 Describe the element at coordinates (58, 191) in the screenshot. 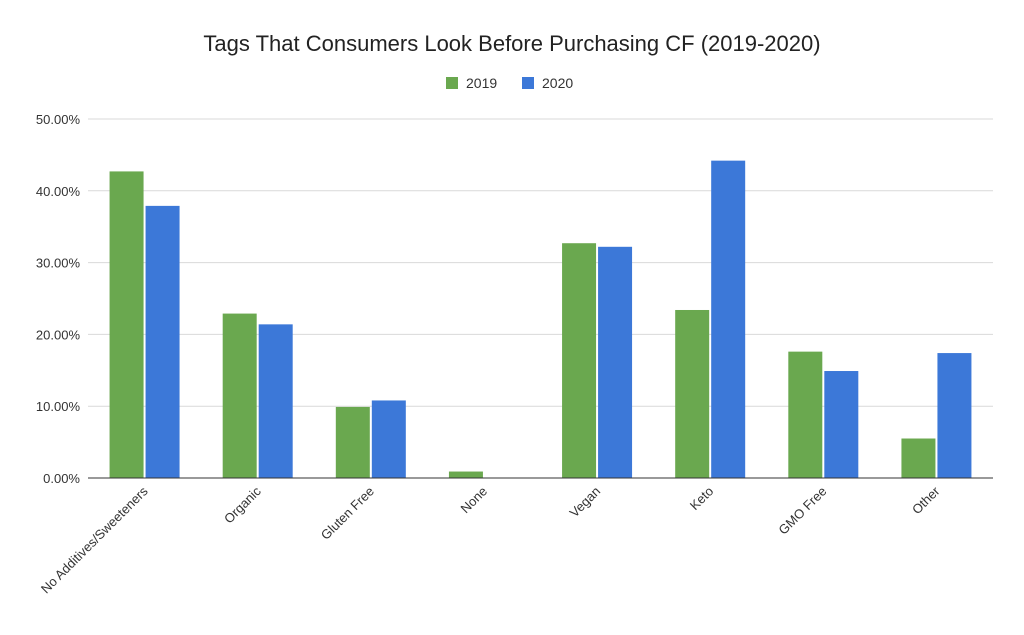

I see `y-tick-label: 40.00%` at that location.